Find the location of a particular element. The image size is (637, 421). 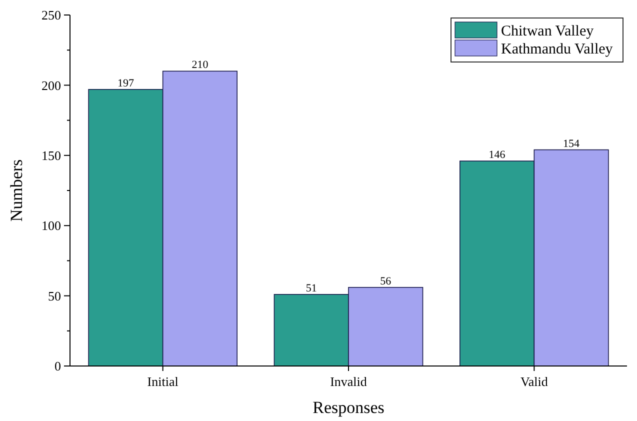

x-tick-label: Valid is located at coordinates (534, 381).